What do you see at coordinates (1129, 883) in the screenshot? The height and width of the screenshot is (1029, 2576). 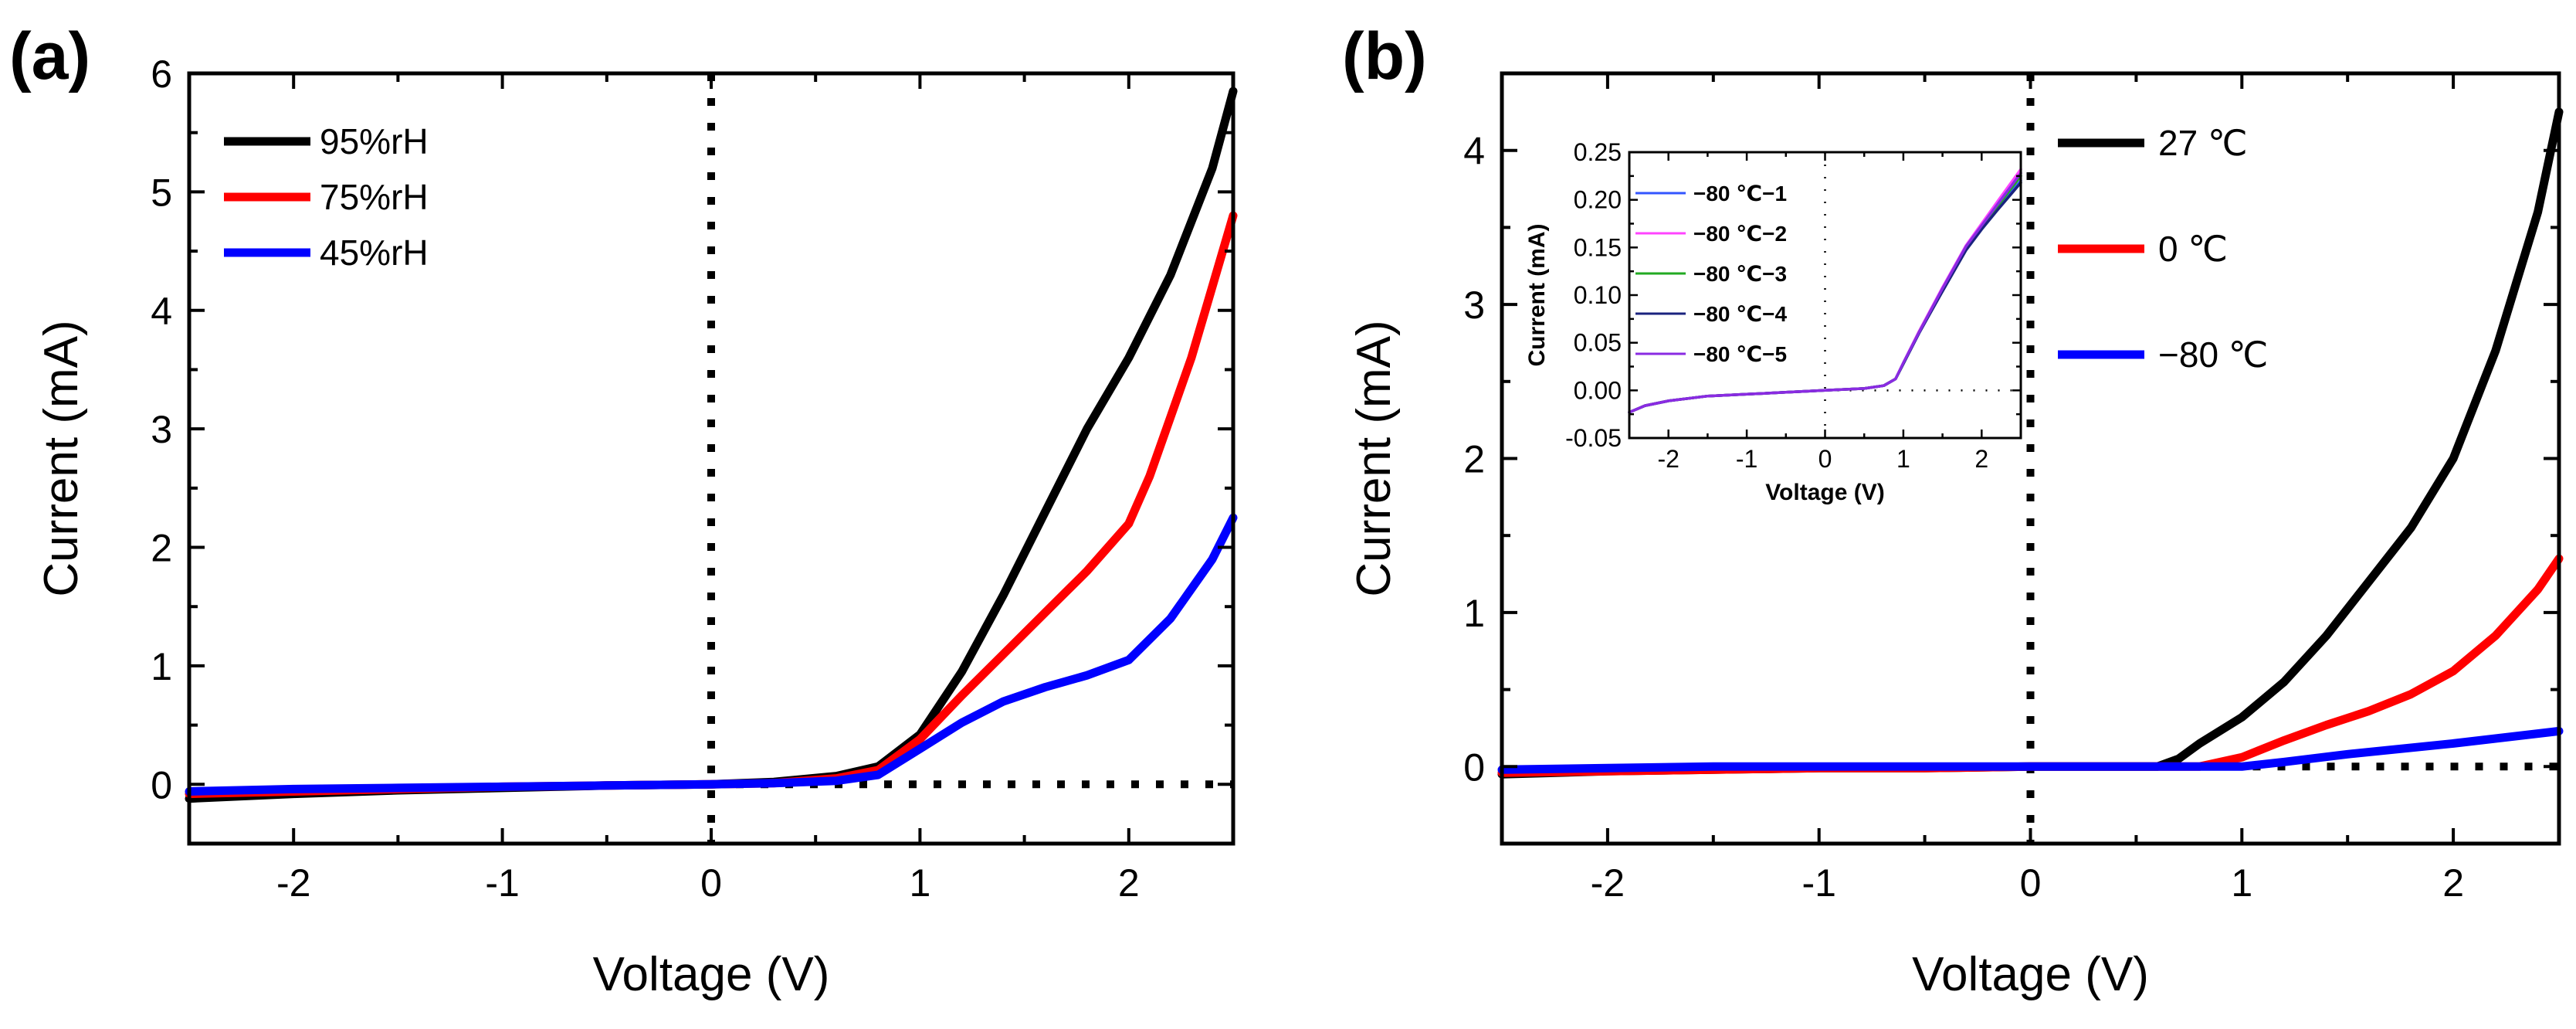 I see `chart-a-x-tick-label: 2` at bounding box center [1129, 883].